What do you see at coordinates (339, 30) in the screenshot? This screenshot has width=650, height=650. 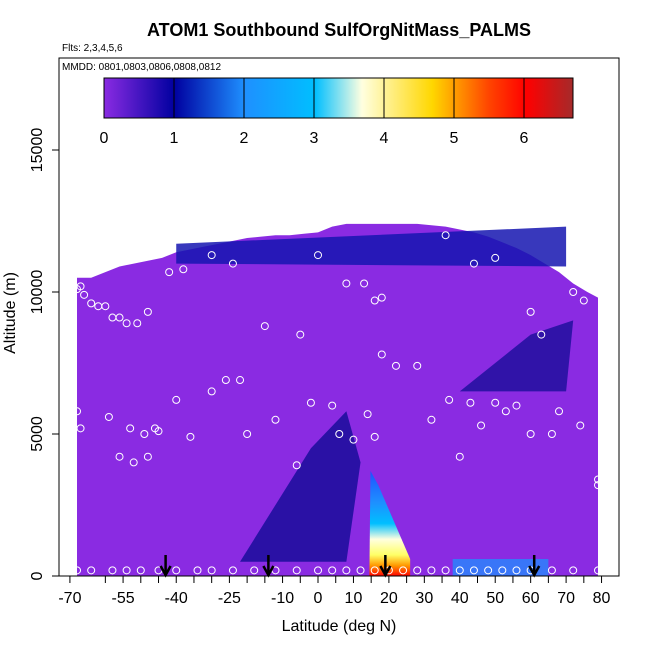 I see `chart-title: ATOM1 Southbound SulfOrgNitMass_PALMS` at bounding box center [339, 30].